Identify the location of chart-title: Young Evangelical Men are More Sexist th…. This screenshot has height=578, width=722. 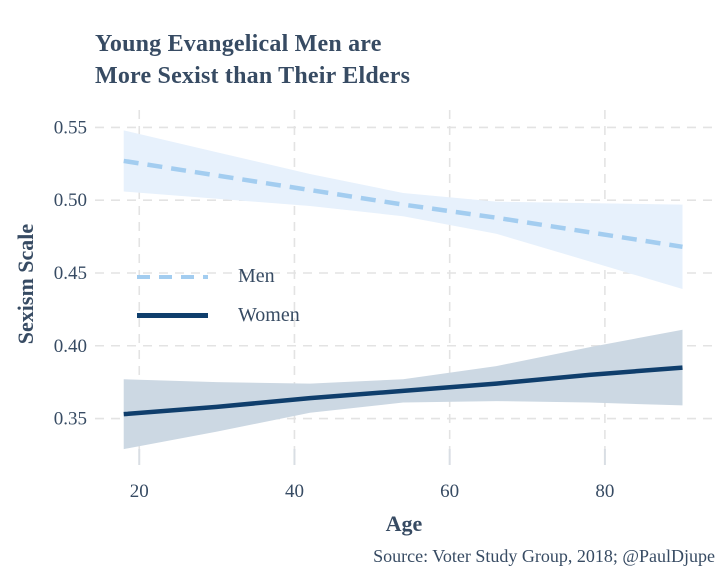
(252, 60).